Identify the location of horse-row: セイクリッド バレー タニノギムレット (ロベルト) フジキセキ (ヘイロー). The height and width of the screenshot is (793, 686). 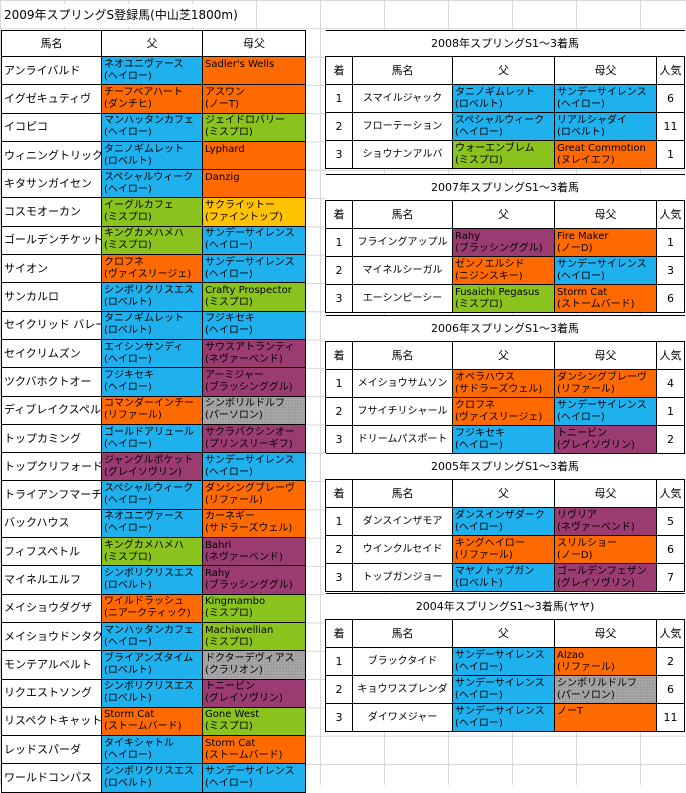
(153, 325).